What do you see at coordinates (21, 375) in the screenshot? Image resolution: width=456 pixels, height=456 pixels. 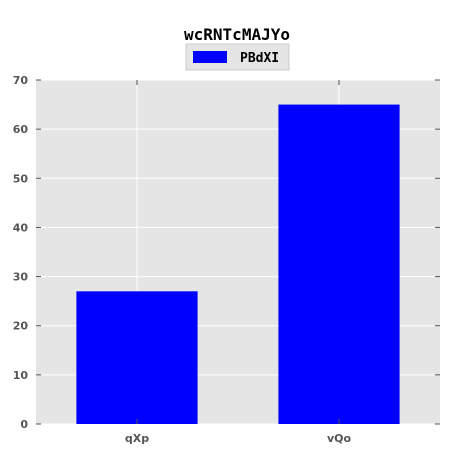 I see `y-tick-label: 10` at bounding box center [21, 375].